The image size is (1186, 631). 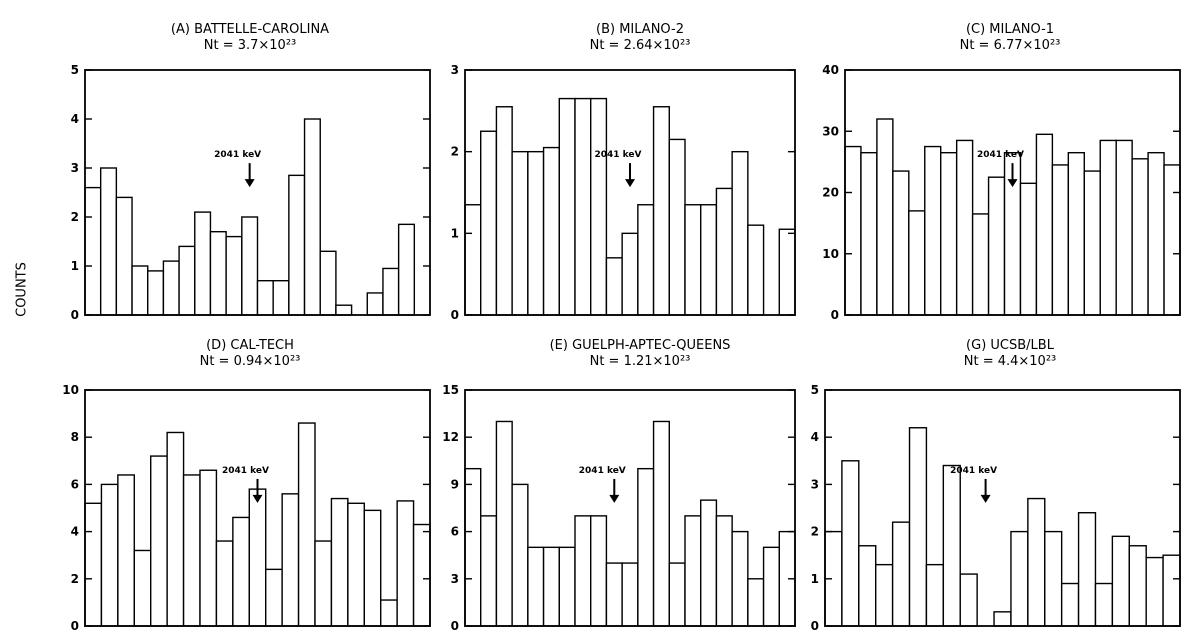 What do you see at coordinates (835, 315) in the screenshot?
I see `panel-c-ytick-label-0: 0` at bounding box center [835, 315].